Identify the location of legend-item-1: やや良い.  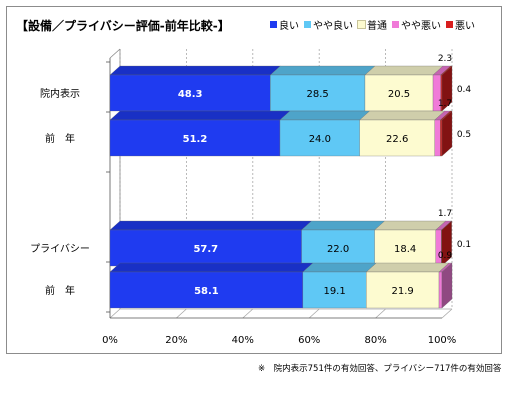
(328, 24).